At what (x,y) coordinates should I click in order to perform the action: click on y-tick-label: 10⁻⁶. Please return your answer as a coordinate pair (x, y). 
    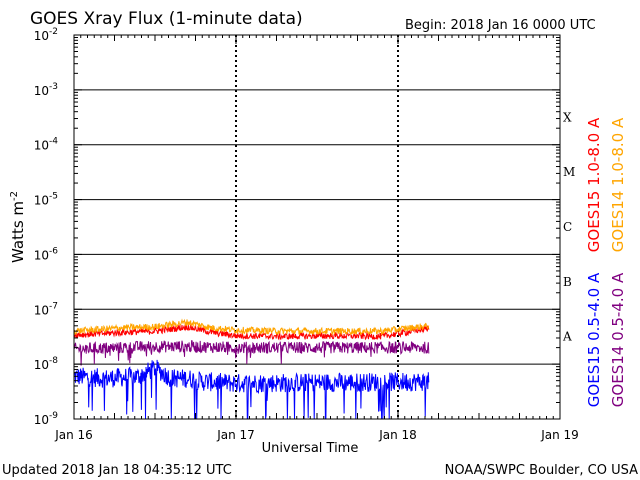
    Looking at the image, I should click on (46, 254).